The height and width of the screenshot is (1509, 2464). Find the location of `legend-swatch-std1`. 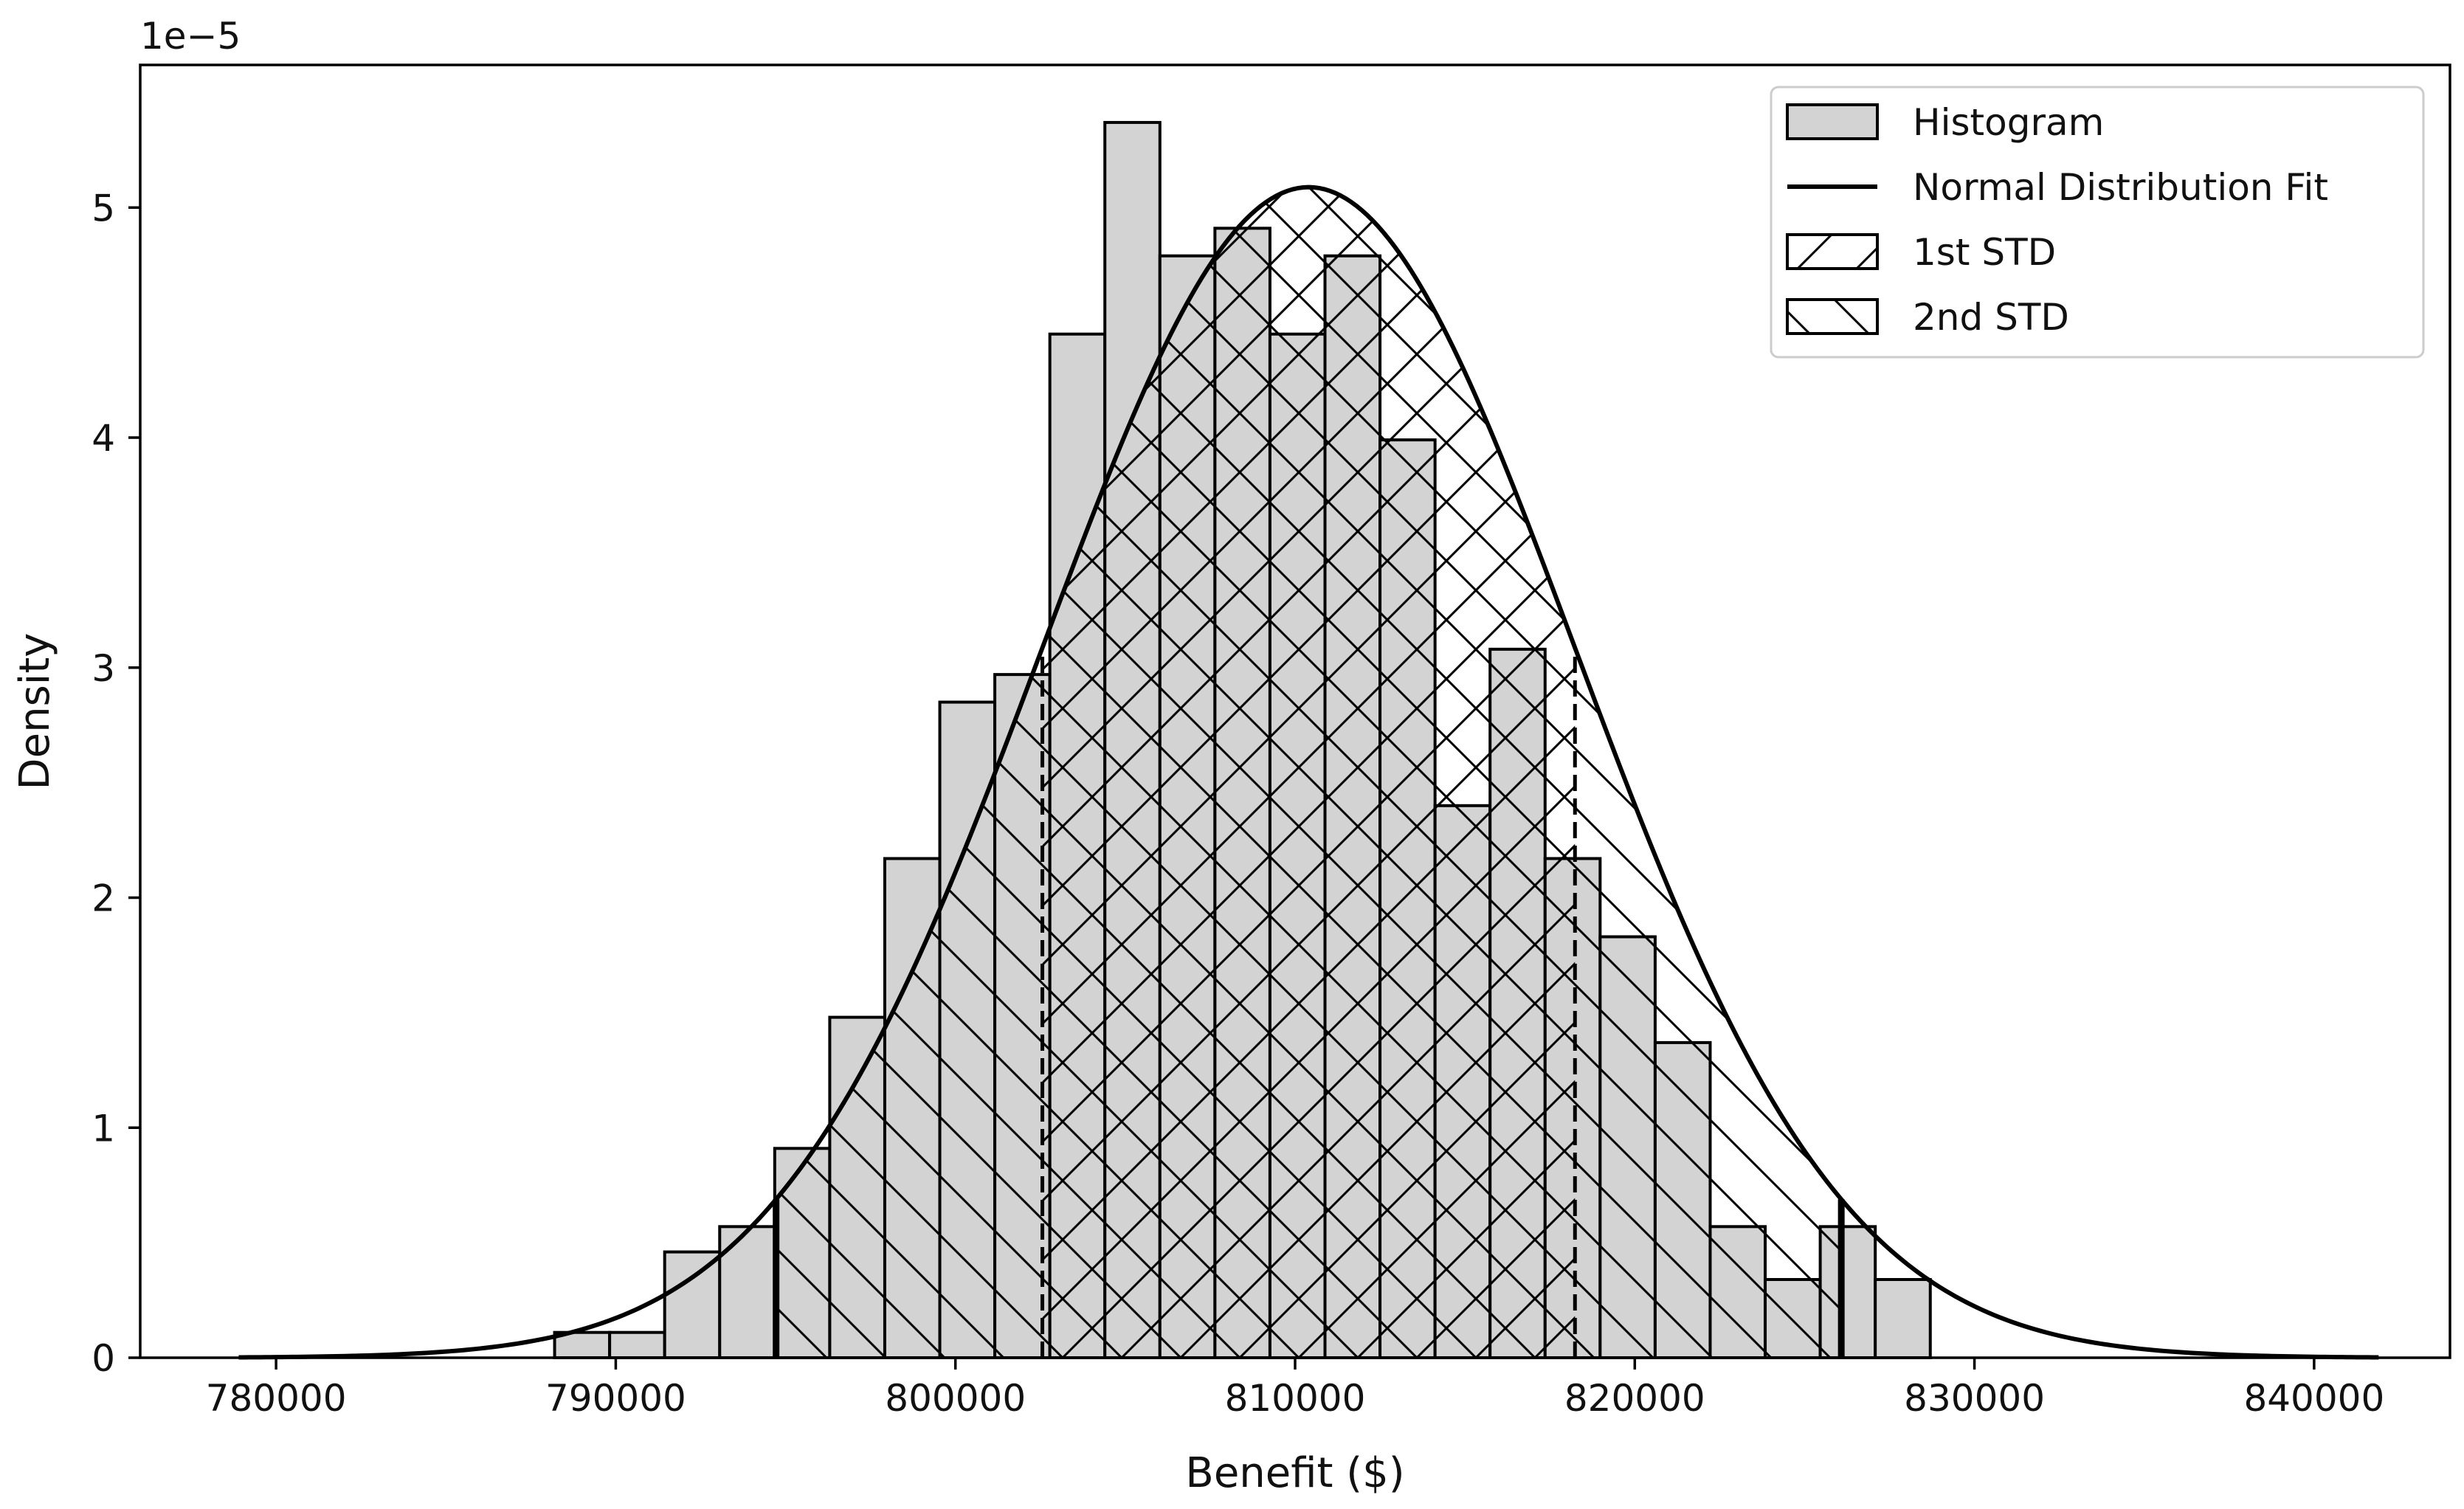

legend-swatch-std1 is located at coordinates (1833, 252).